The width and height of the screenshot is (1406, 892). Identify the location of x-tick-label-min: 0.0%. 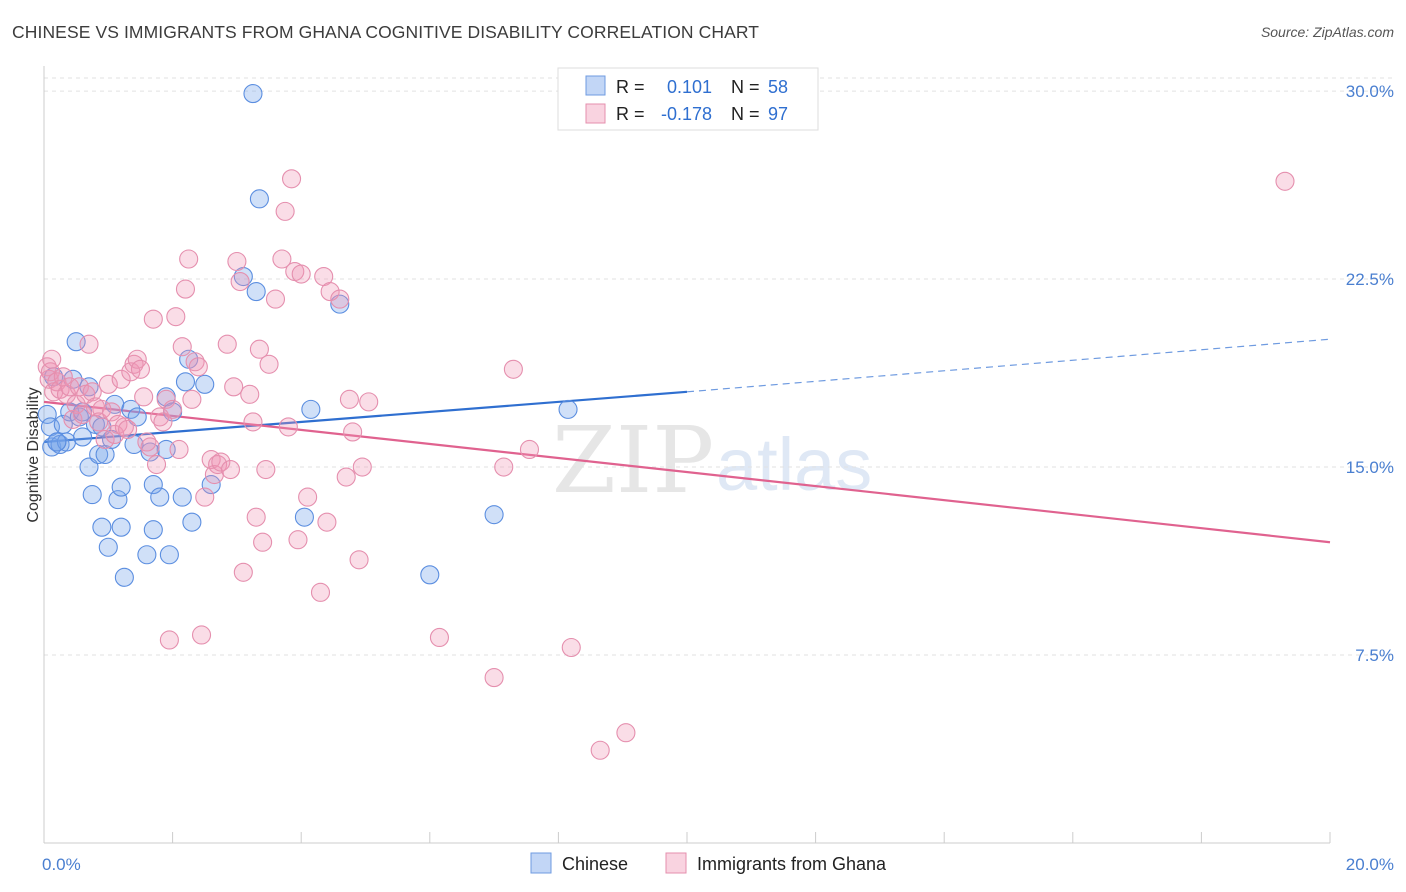
(61, 864).